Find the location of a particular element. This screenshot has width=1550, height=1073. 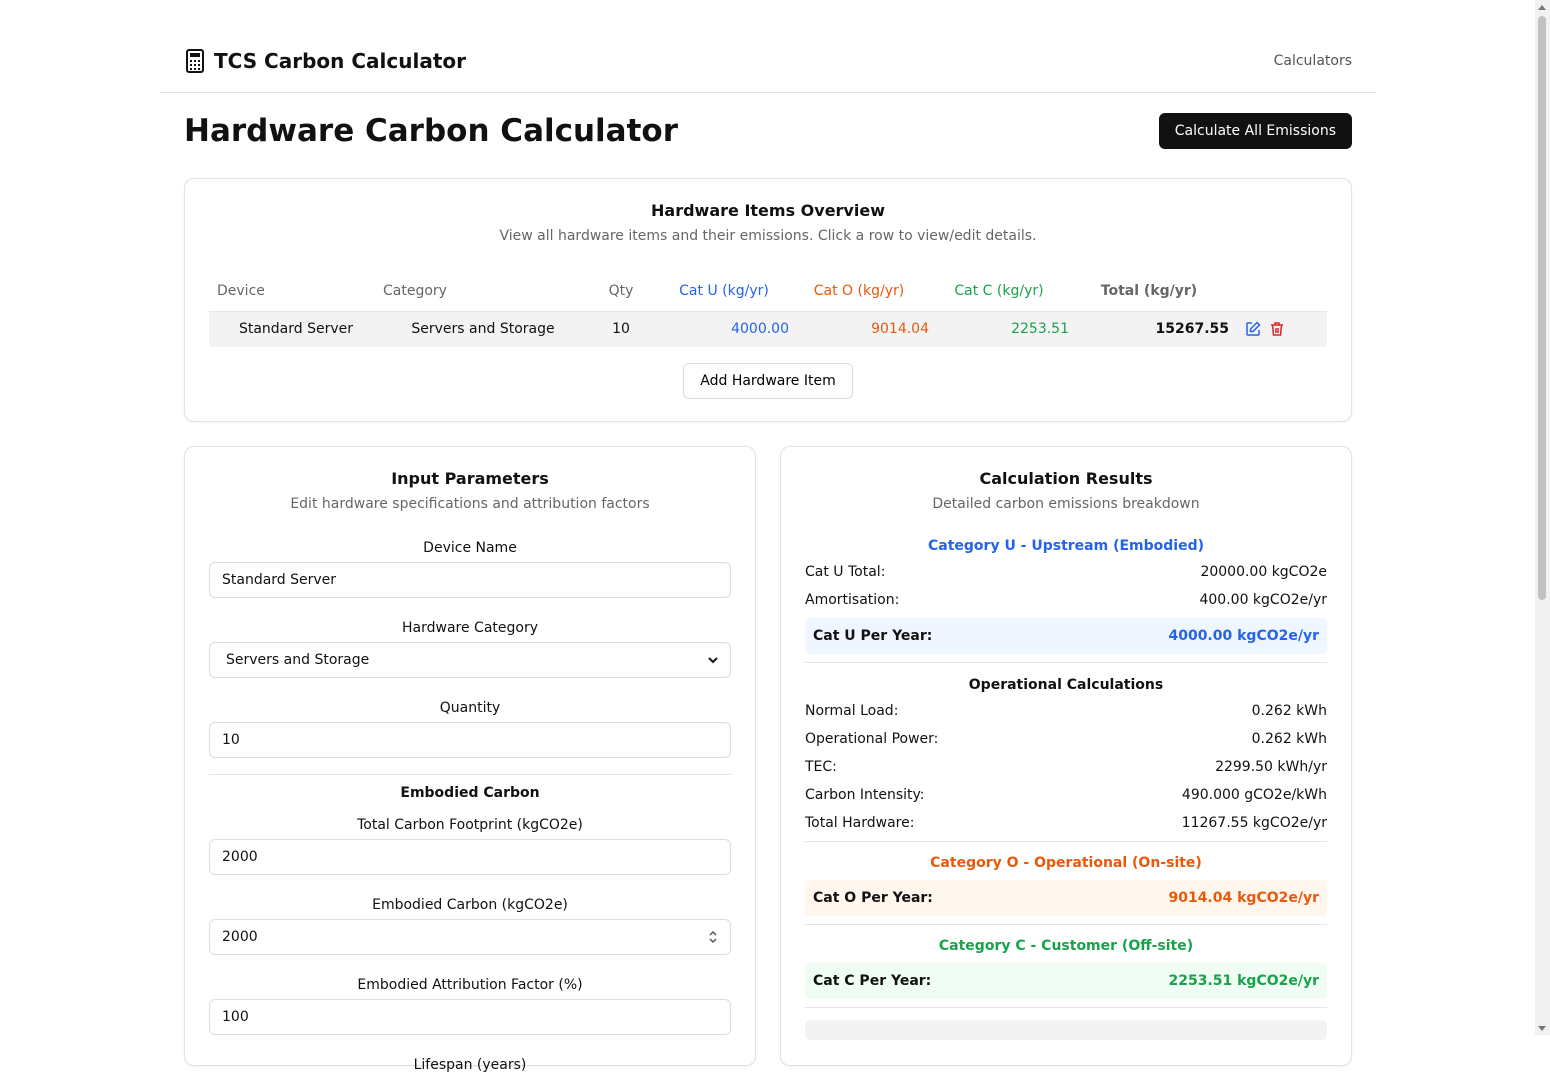

attribution-label: Embodied Attribution Factor (%) is located at coordinates (470, 985).